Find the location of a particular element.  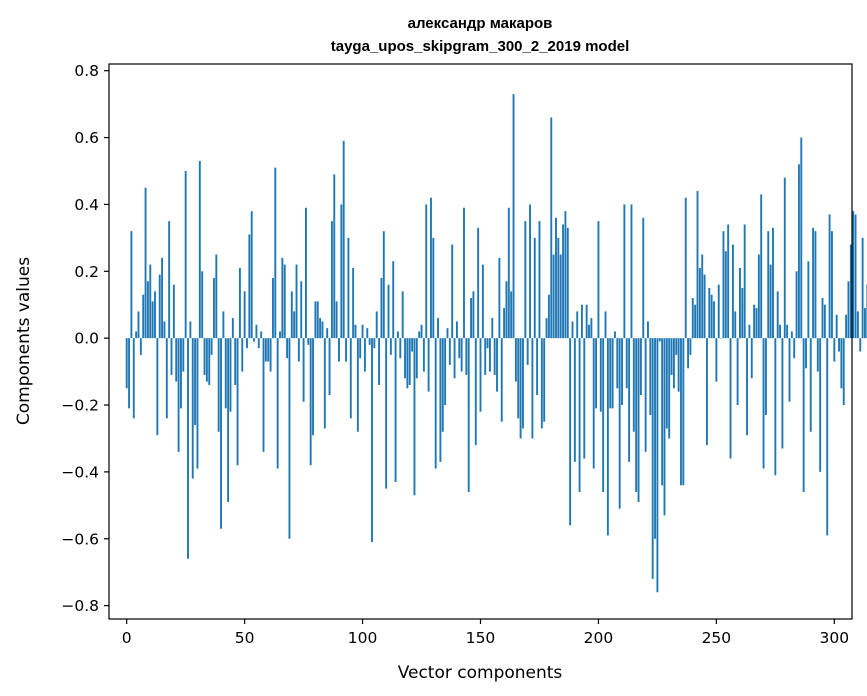

y-tick-label: −0.6 is located at coordinates (80, 539).